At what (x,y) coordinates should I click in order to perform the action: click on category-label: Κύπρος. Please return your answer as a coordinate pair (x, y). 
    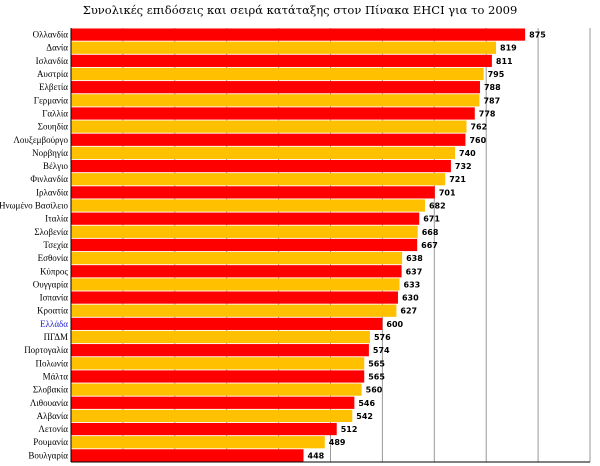
    Looking at the image, I should click on (54, 271).